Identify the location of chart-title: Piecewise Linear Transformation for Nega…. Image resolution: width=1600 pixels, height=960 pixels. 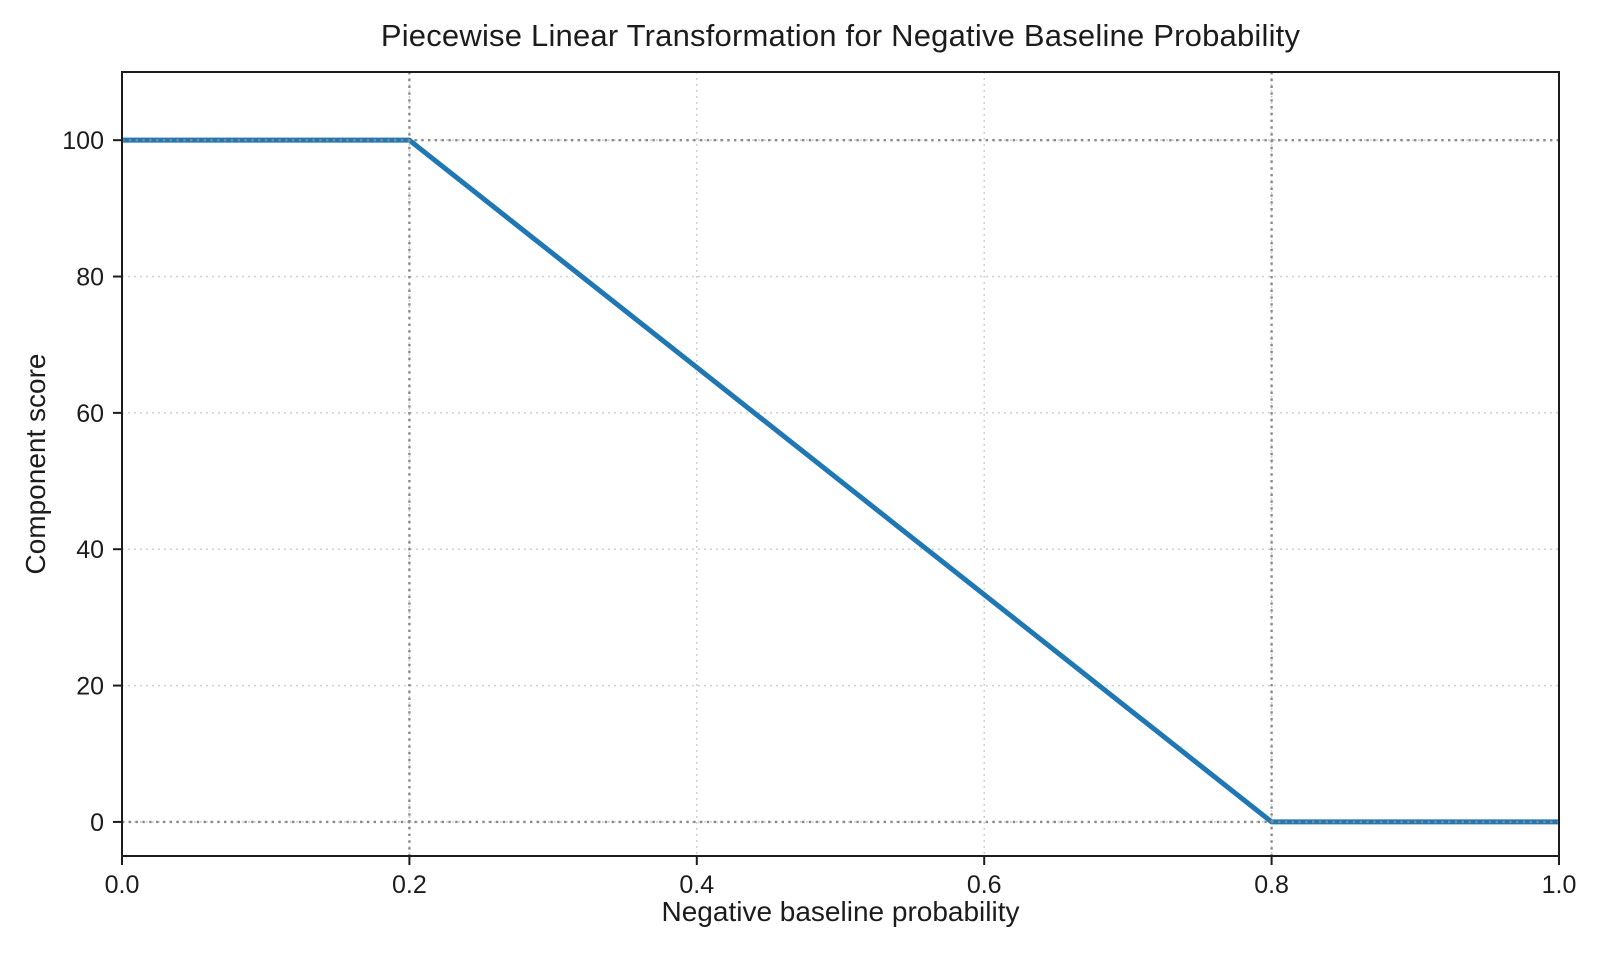
(840, 35).